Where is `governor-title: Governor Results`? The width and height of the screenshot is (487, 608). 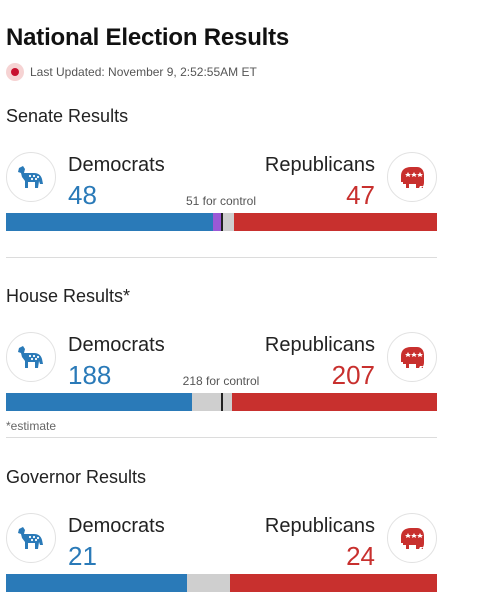
governor-title: Governor Results is located at coordinates (76, 477).